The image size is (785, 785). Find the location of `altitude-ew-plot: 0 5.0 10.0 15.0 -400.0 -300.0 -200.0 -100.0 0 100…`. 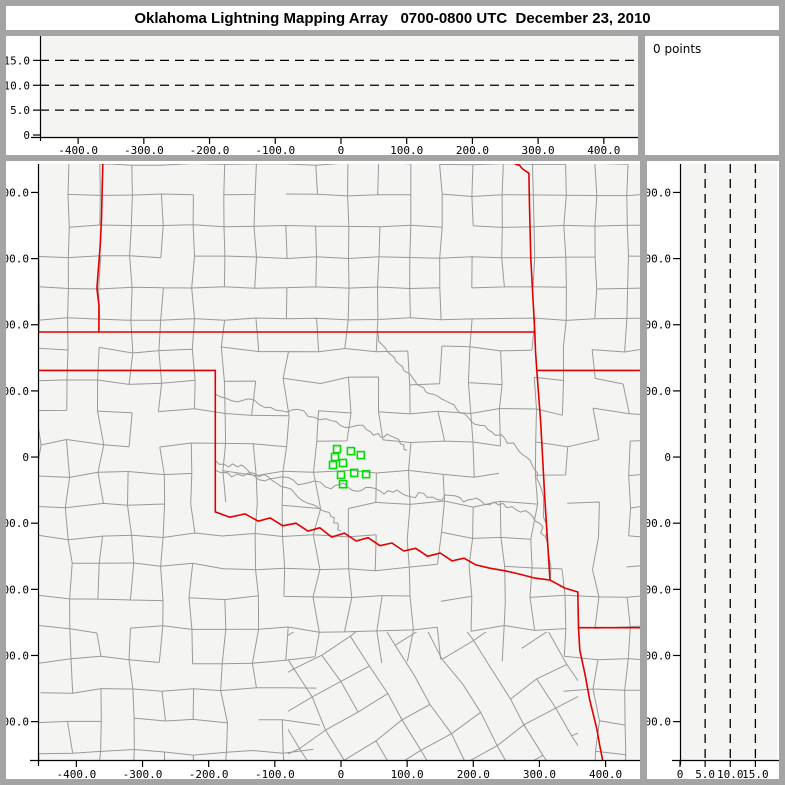

altitude-ew-plot: 0 5.0 10.0 15.0 -400.0 -300.0 -200.0 -100.0 0 100… is located at coordinates (322, 95).